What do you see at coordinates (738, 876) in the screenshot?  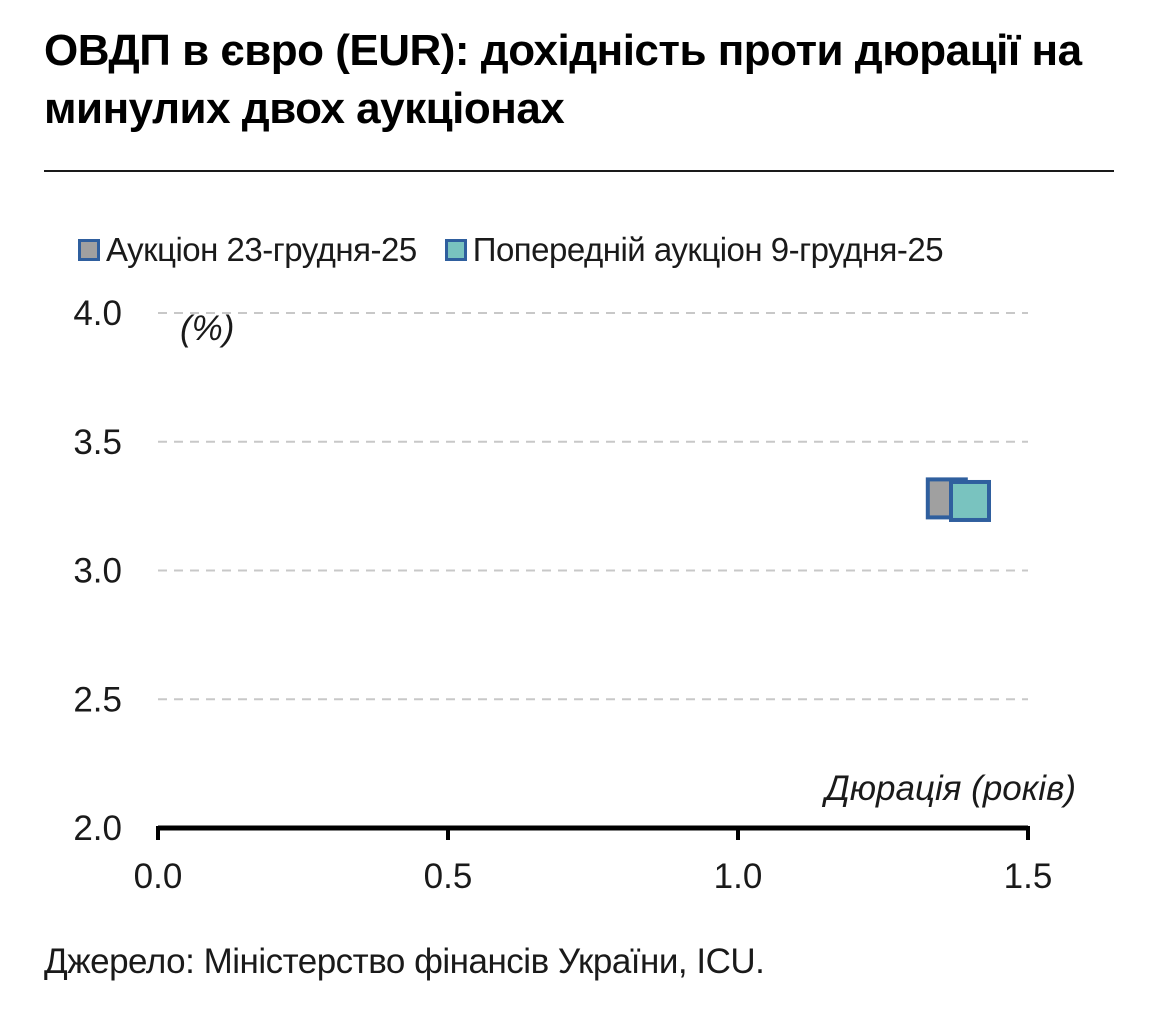 I see `x-tick-label: 1.0` at bounding box center [738, 876].